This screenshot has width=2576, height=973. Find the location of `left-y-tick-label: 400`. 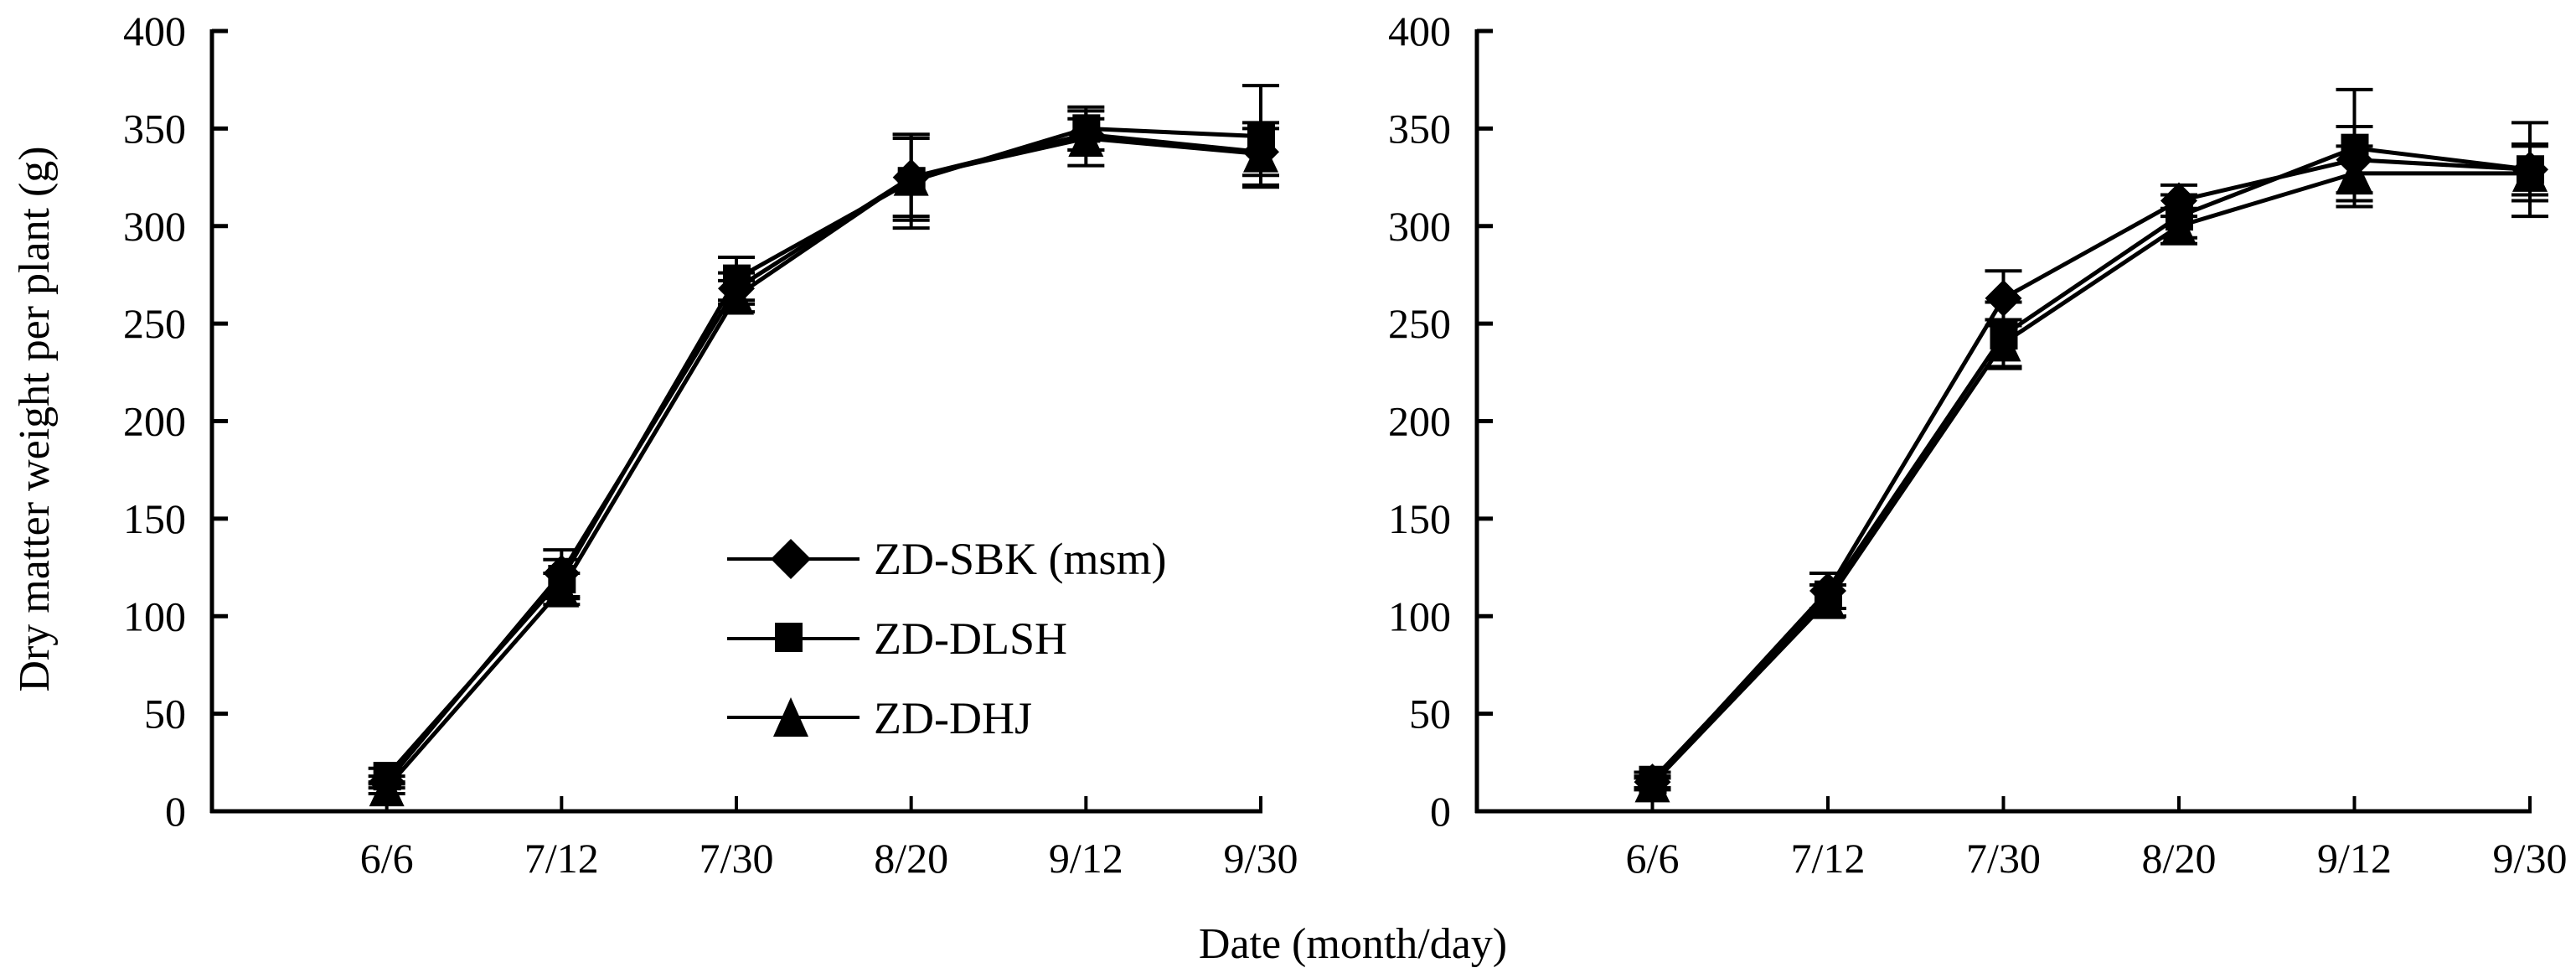

left-y-tick-label: 400 is located at coordinates (154, 31).